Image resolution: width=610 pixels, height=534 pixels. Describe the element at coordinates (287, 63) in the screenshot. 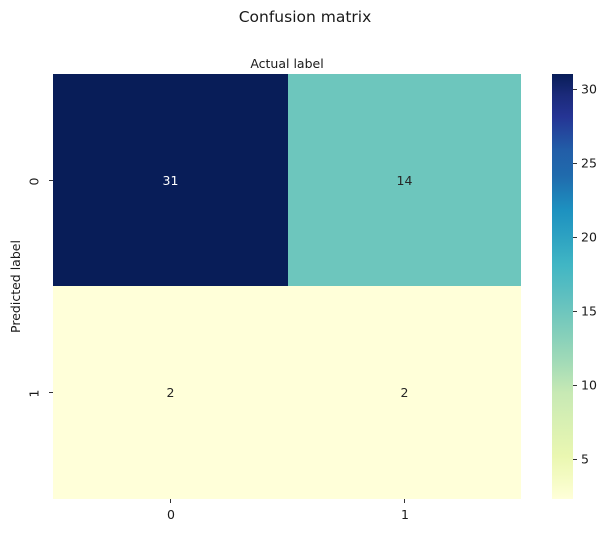

I see `x-axis-label: Actual label` at that location.